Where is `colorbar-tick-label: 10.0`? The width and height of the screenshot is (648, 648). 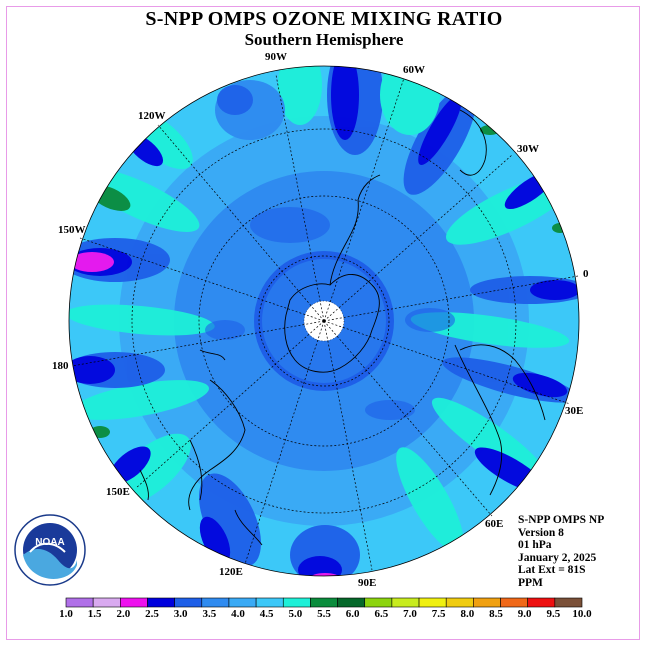
colorbar-tick-label: 10.0 is located at coordinates (582, 614).